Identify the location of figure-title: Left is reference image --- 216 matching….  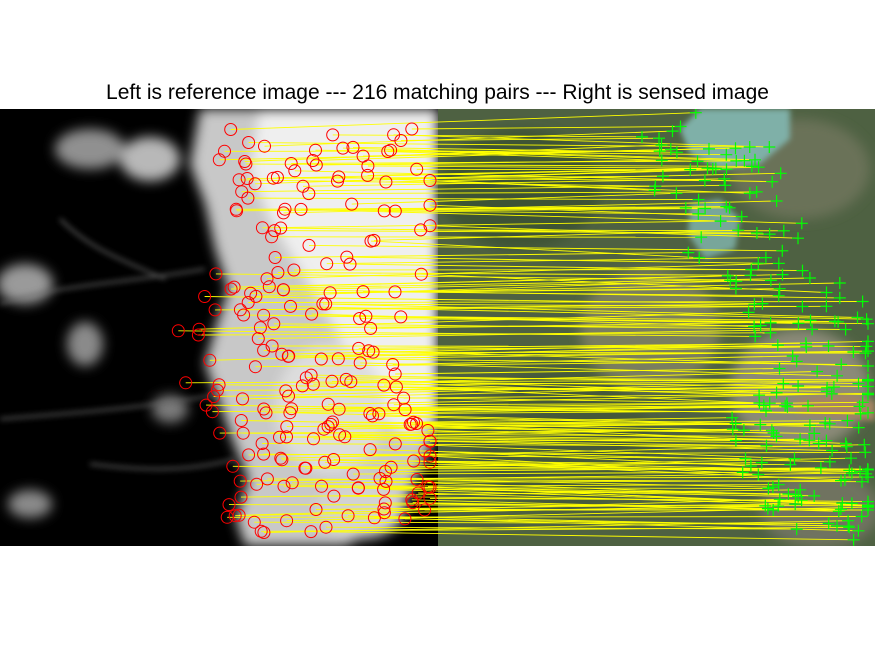
(437, 93).